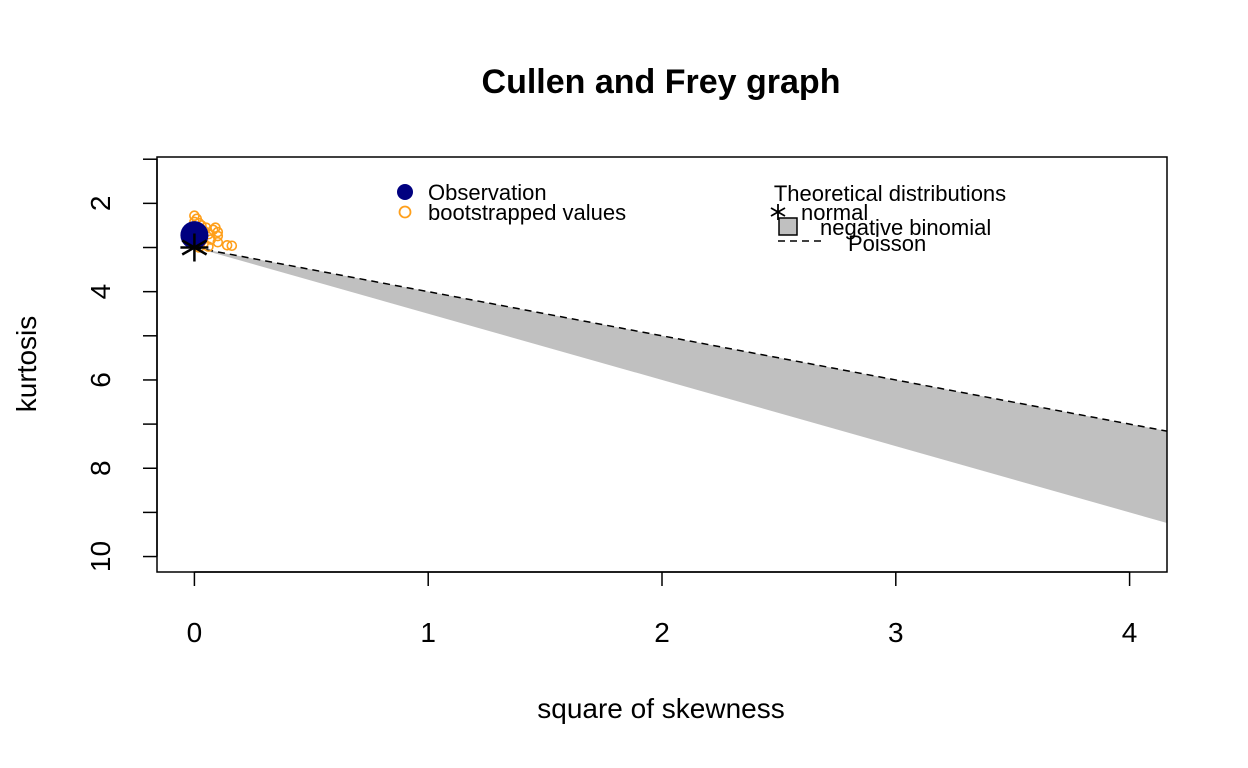 The width and height of the screenshot is (1248, 768). What do you see at coordinates (100, 556) in the screenshot?
I see `y-tick-label: 10` at bounding box center [100, 556].